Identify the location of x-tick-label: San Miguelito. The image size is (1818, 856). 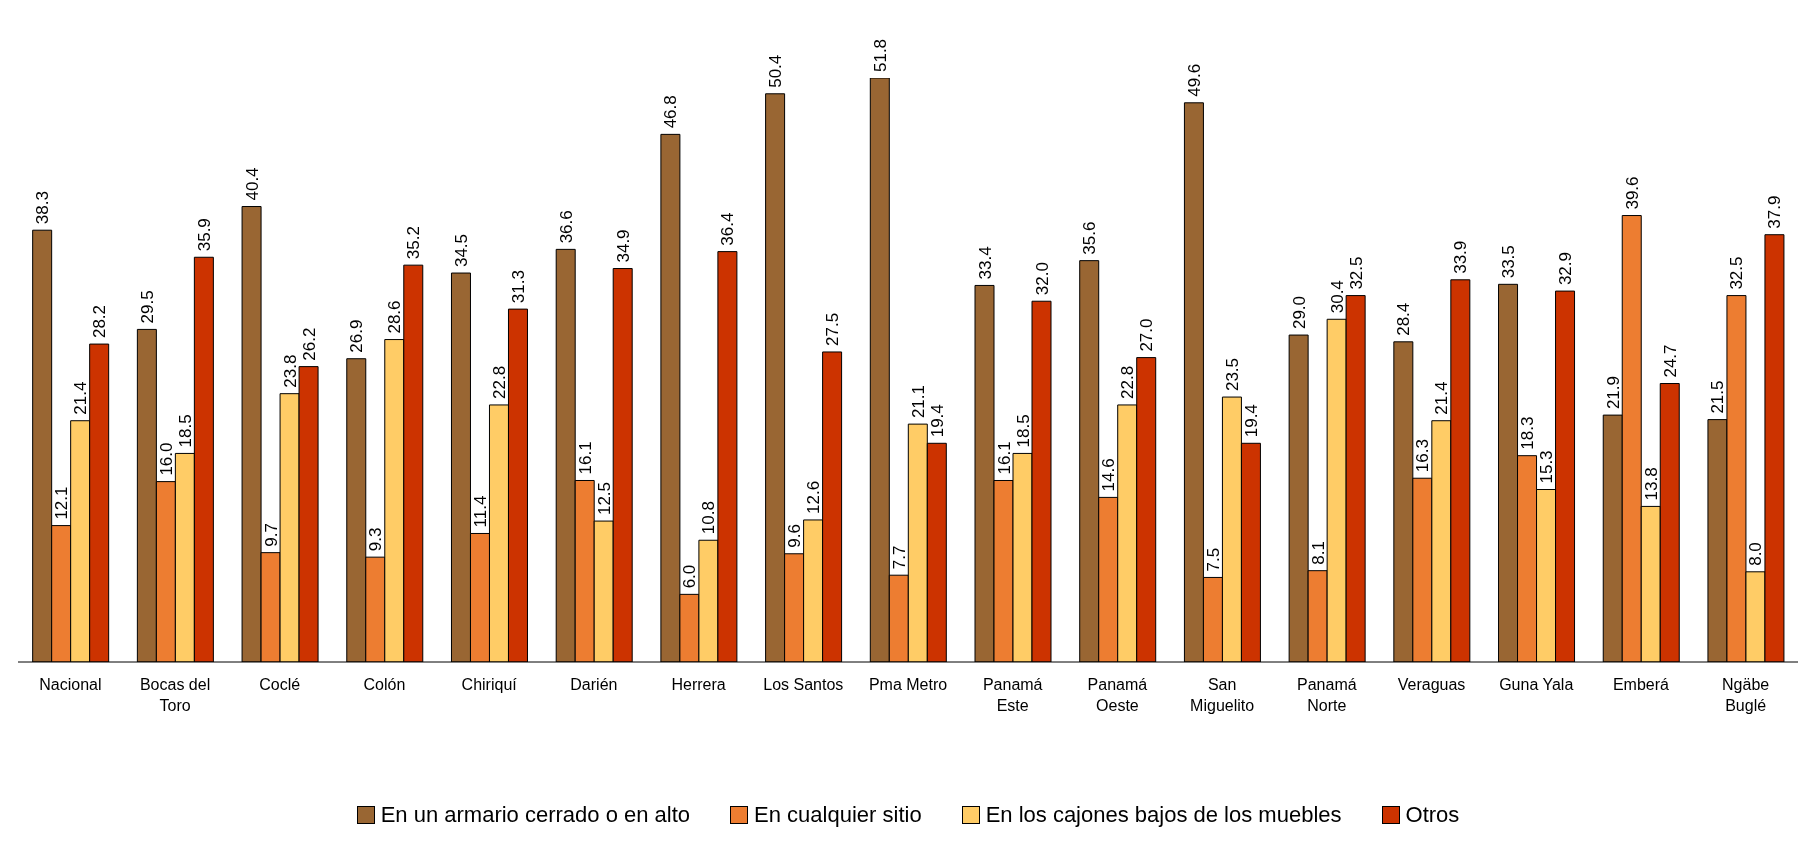
(1222, 695).